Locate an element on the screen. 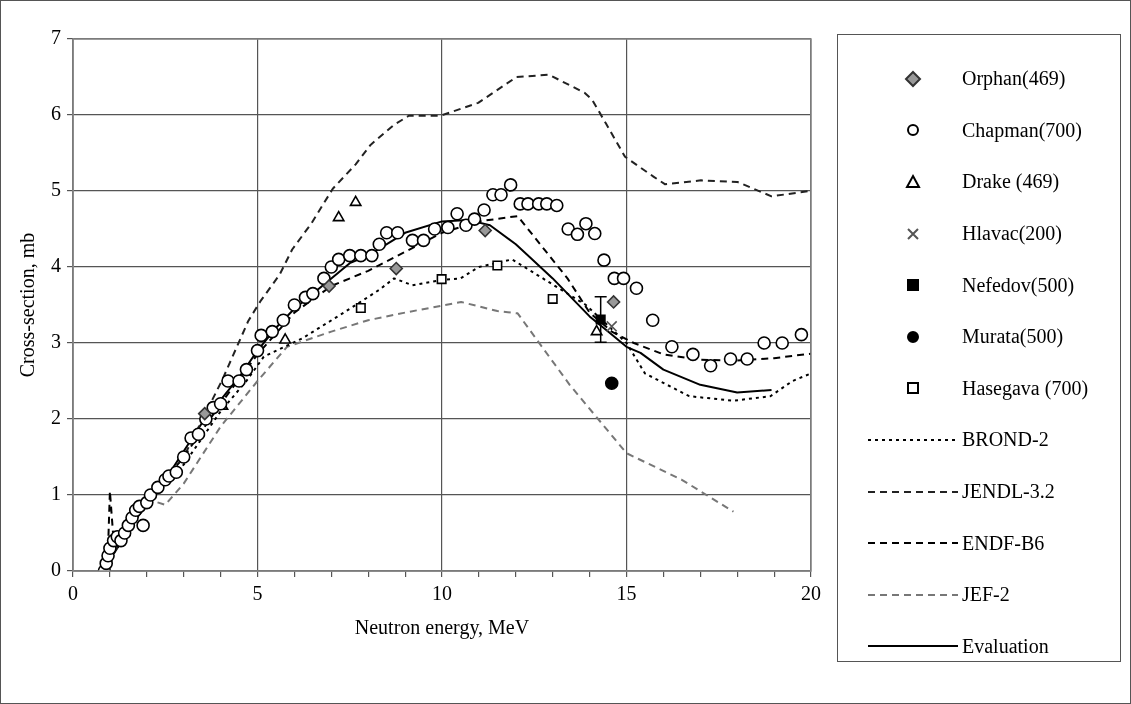 The image size is (1131, 704). x-tick-label: 20 is located at coordinates (811, 593).